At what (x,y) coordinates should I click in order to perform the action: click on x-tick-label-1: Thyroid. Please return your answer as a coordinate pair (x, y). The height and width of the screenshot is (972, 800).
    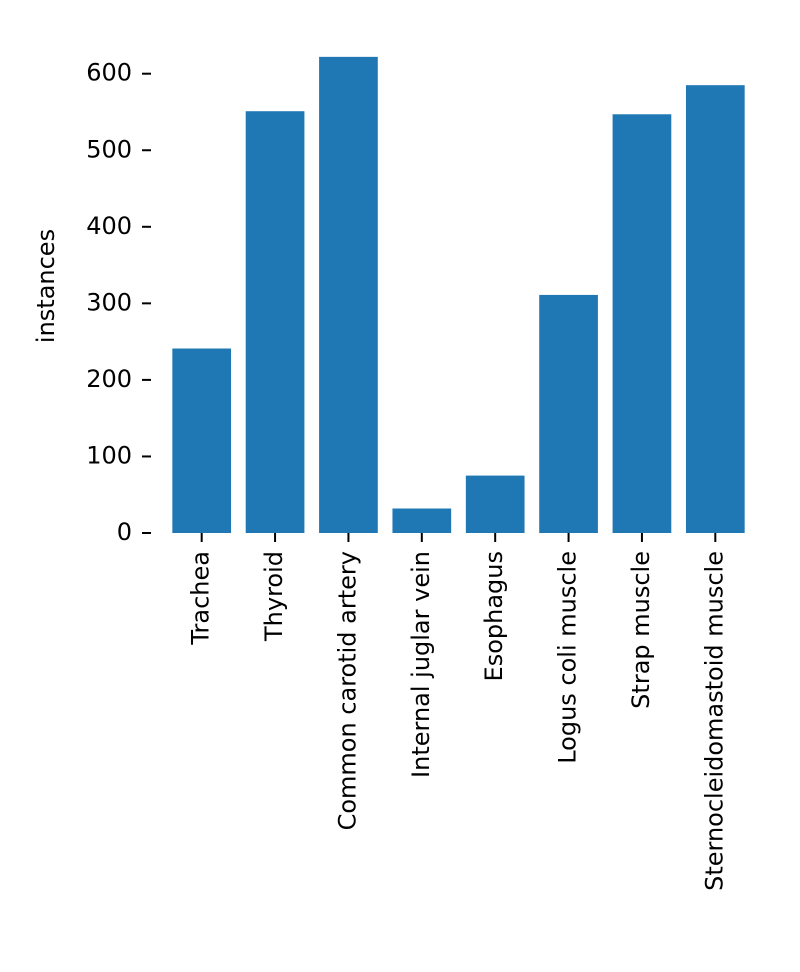
    Looking at the image, I should click on (274, 596).